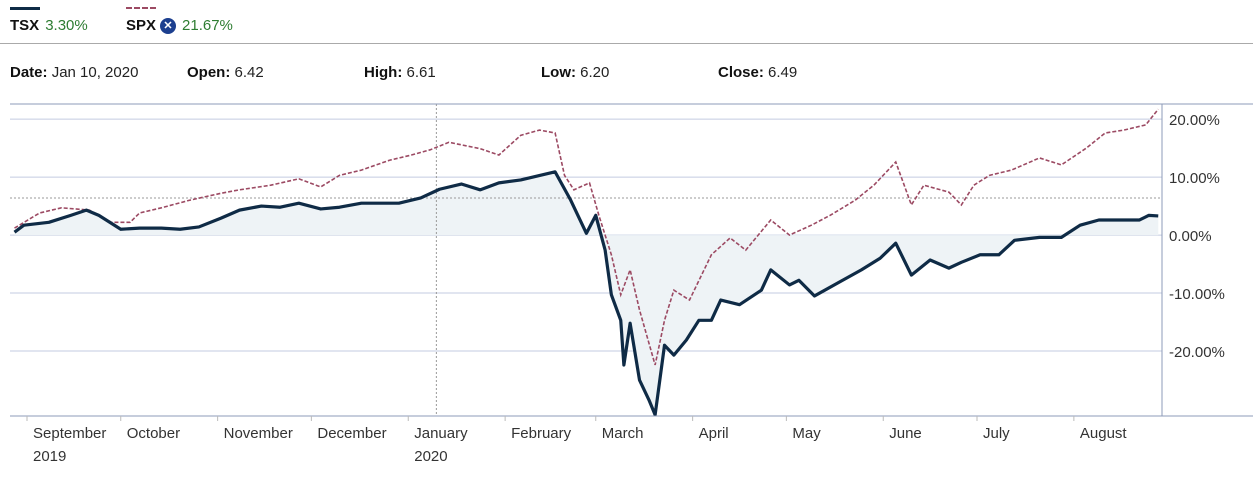  What do you see at coordinates (575, 72) in the screenshot?
I see `info-low: Low: 6.20` at bounding box center [575, 72].